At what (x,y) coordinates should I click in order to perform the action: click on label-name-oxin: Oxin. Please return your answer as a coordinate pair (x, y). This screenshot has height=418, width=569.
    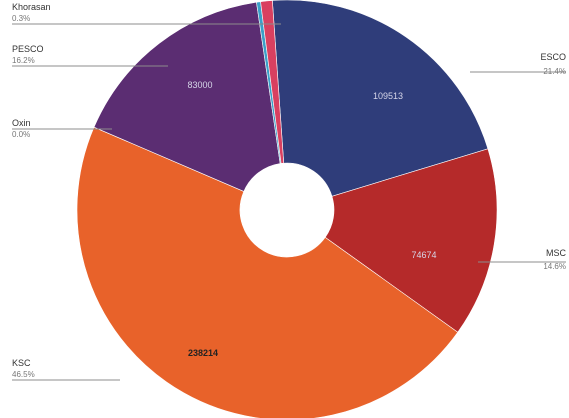
    Looking at the image, I should click on (21, 123).